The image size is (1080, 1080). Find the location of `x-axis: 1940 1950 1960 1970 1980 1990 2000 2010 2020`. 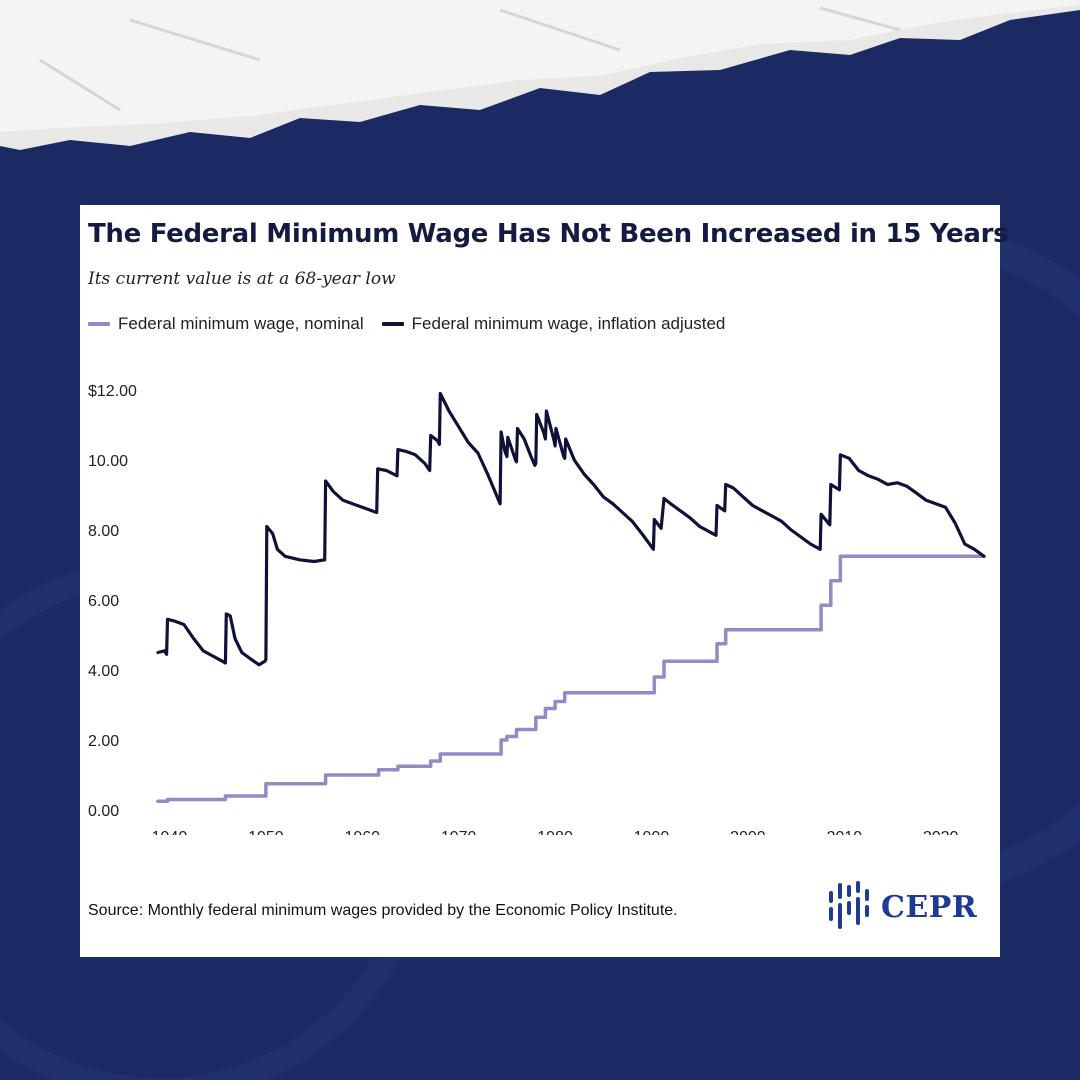

x-axis: 1940 1950 1960 1970 1980 1990 2000 2010 2020 is located at coordinates (555, 832).